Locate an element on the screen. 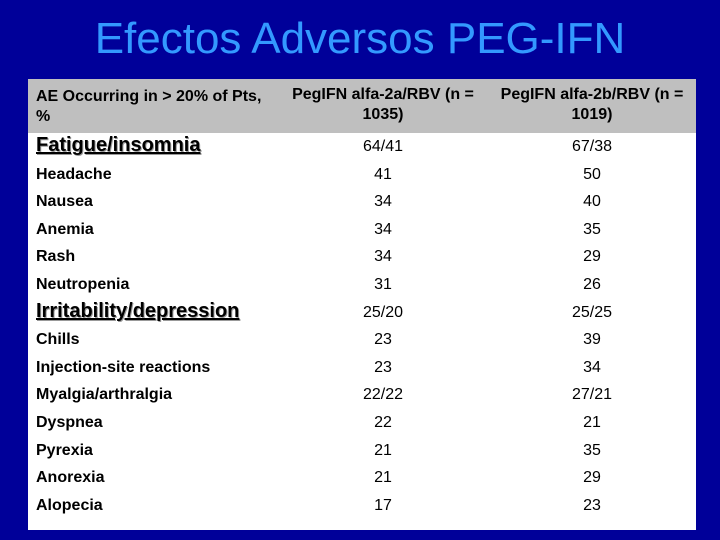  row-label: Alopecia is located at coordinates (69, 505).